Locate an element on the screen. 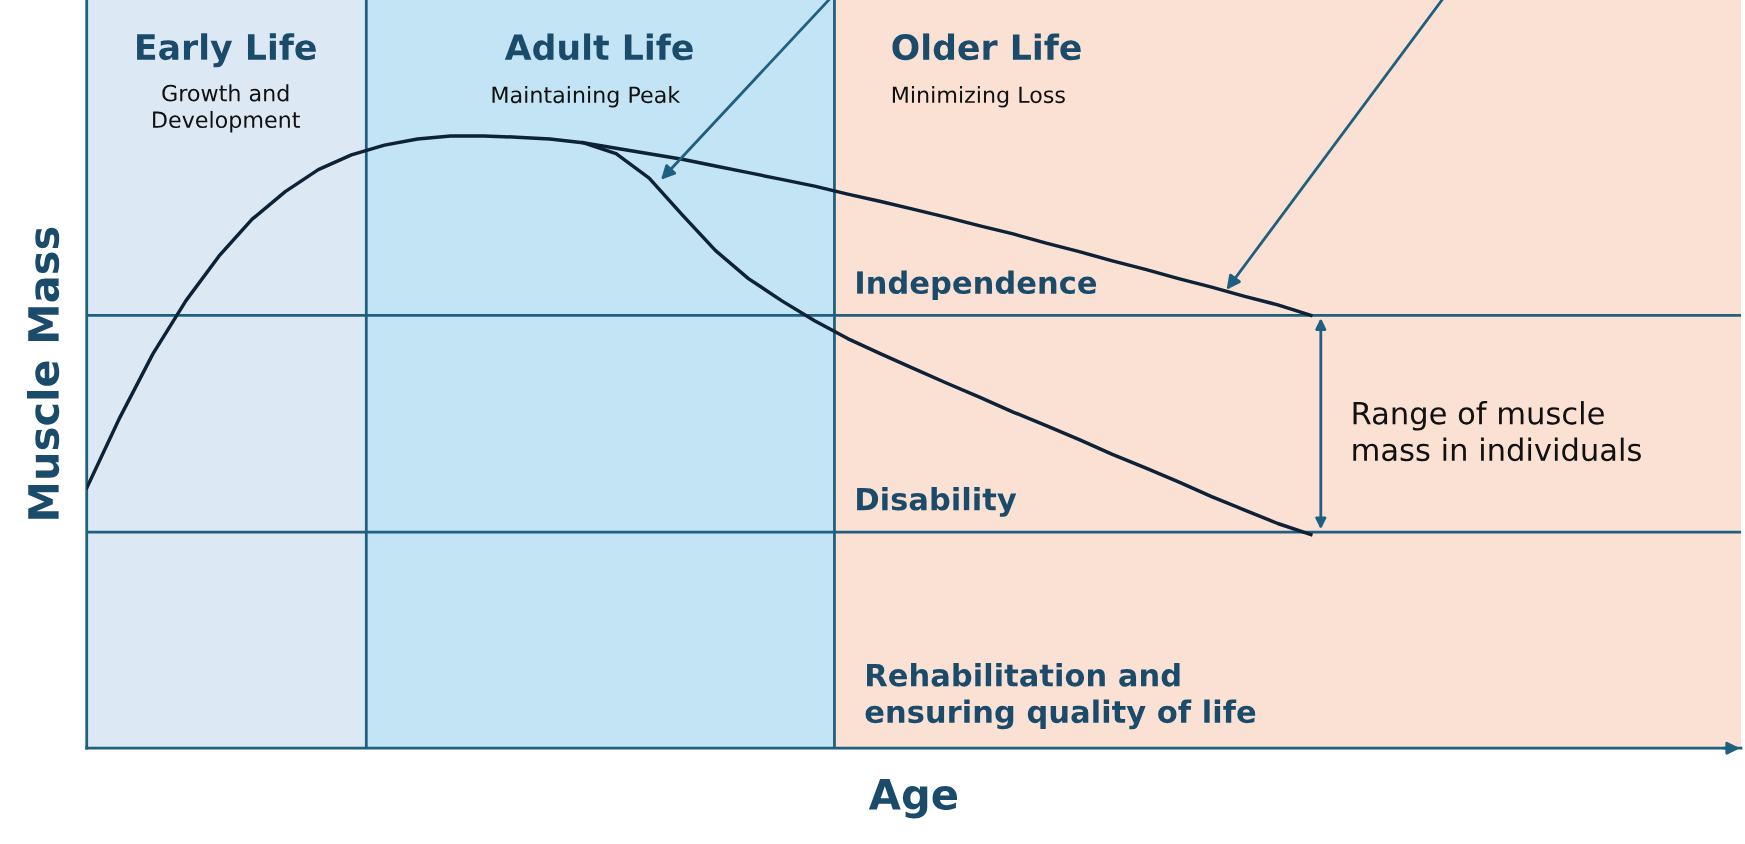 The width and height of the screenshot is (1745, 844). annotation: Range of muscle mass in individuals is located at coordinates (1497, 431).